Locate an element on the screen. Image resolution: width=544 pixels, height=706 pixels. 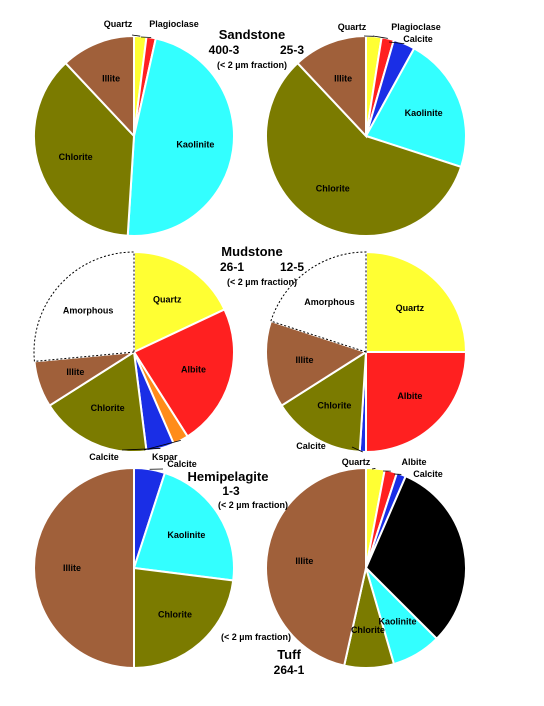
pie-400-3: Quartz Plagioclase Kaolinite Chlorite Illite is located at coordinates (134, 128).